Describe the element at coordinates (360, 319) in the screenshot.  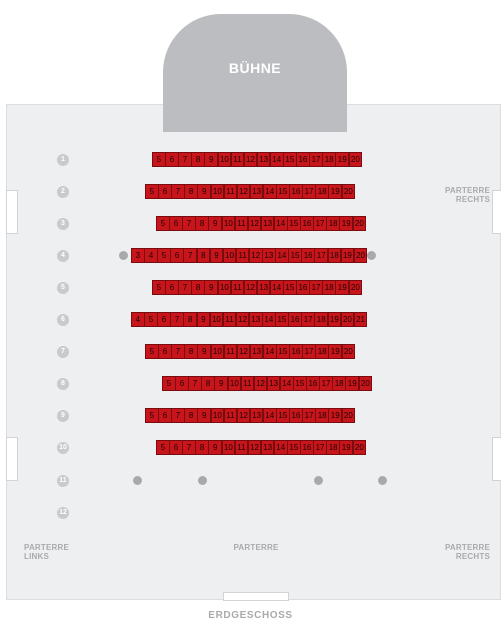
I see `seat: 21` at that location.